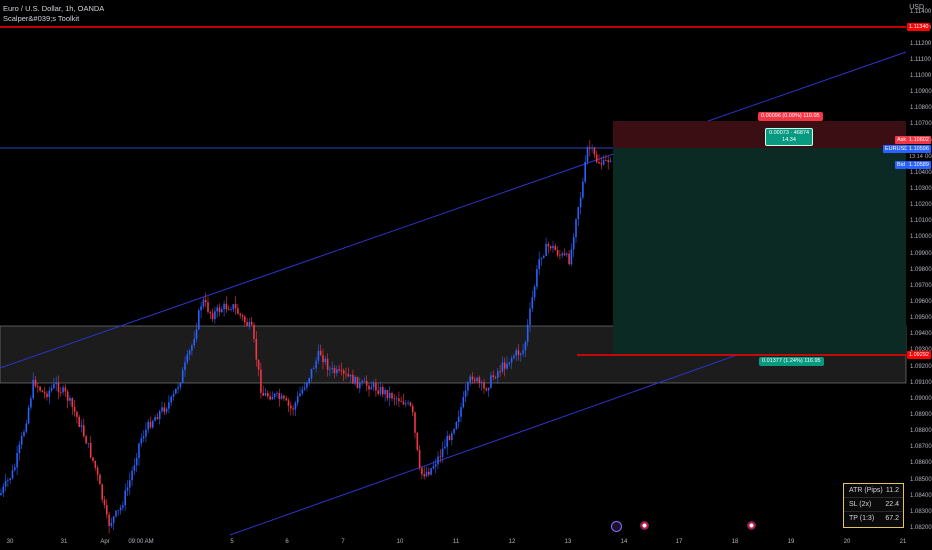 Image resolution: width=932 pixels, height=550 pixels. What do you see at coordinates (791, 361) in the screenshot?
I see `take-profit-label: 0.01377 (1.24%) 116.95` at bounding box center [791, 361].